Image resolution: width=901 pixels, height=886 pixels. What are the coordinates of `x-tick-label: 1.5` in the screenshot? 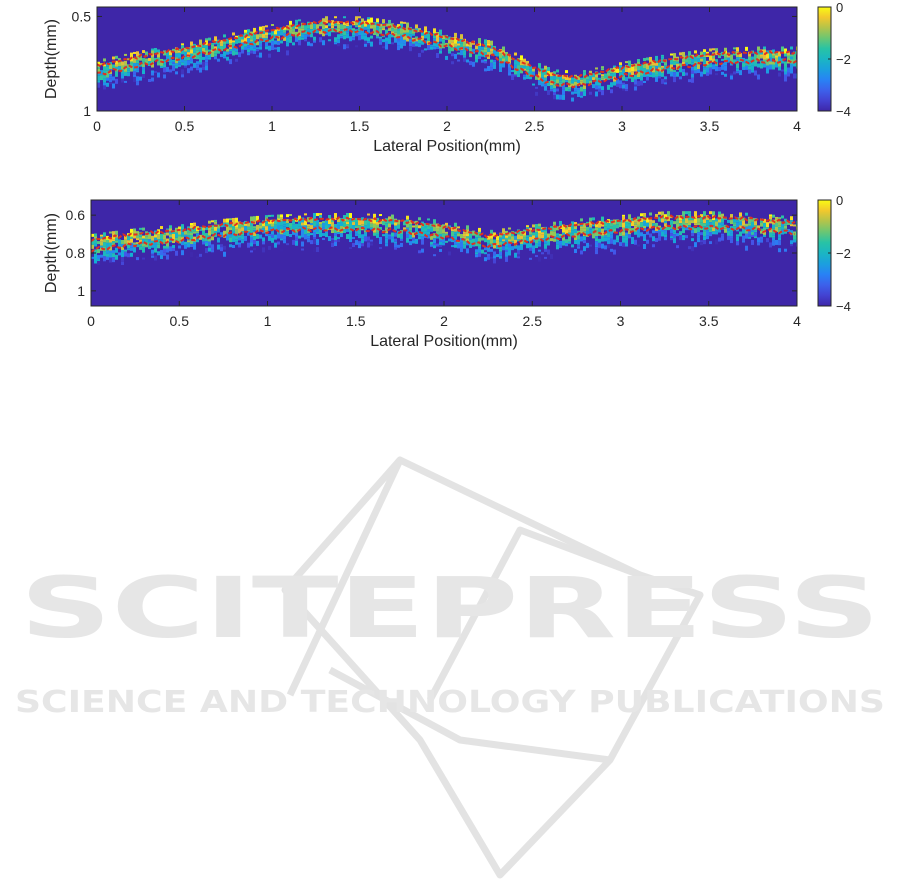 It's located at (360, 126).